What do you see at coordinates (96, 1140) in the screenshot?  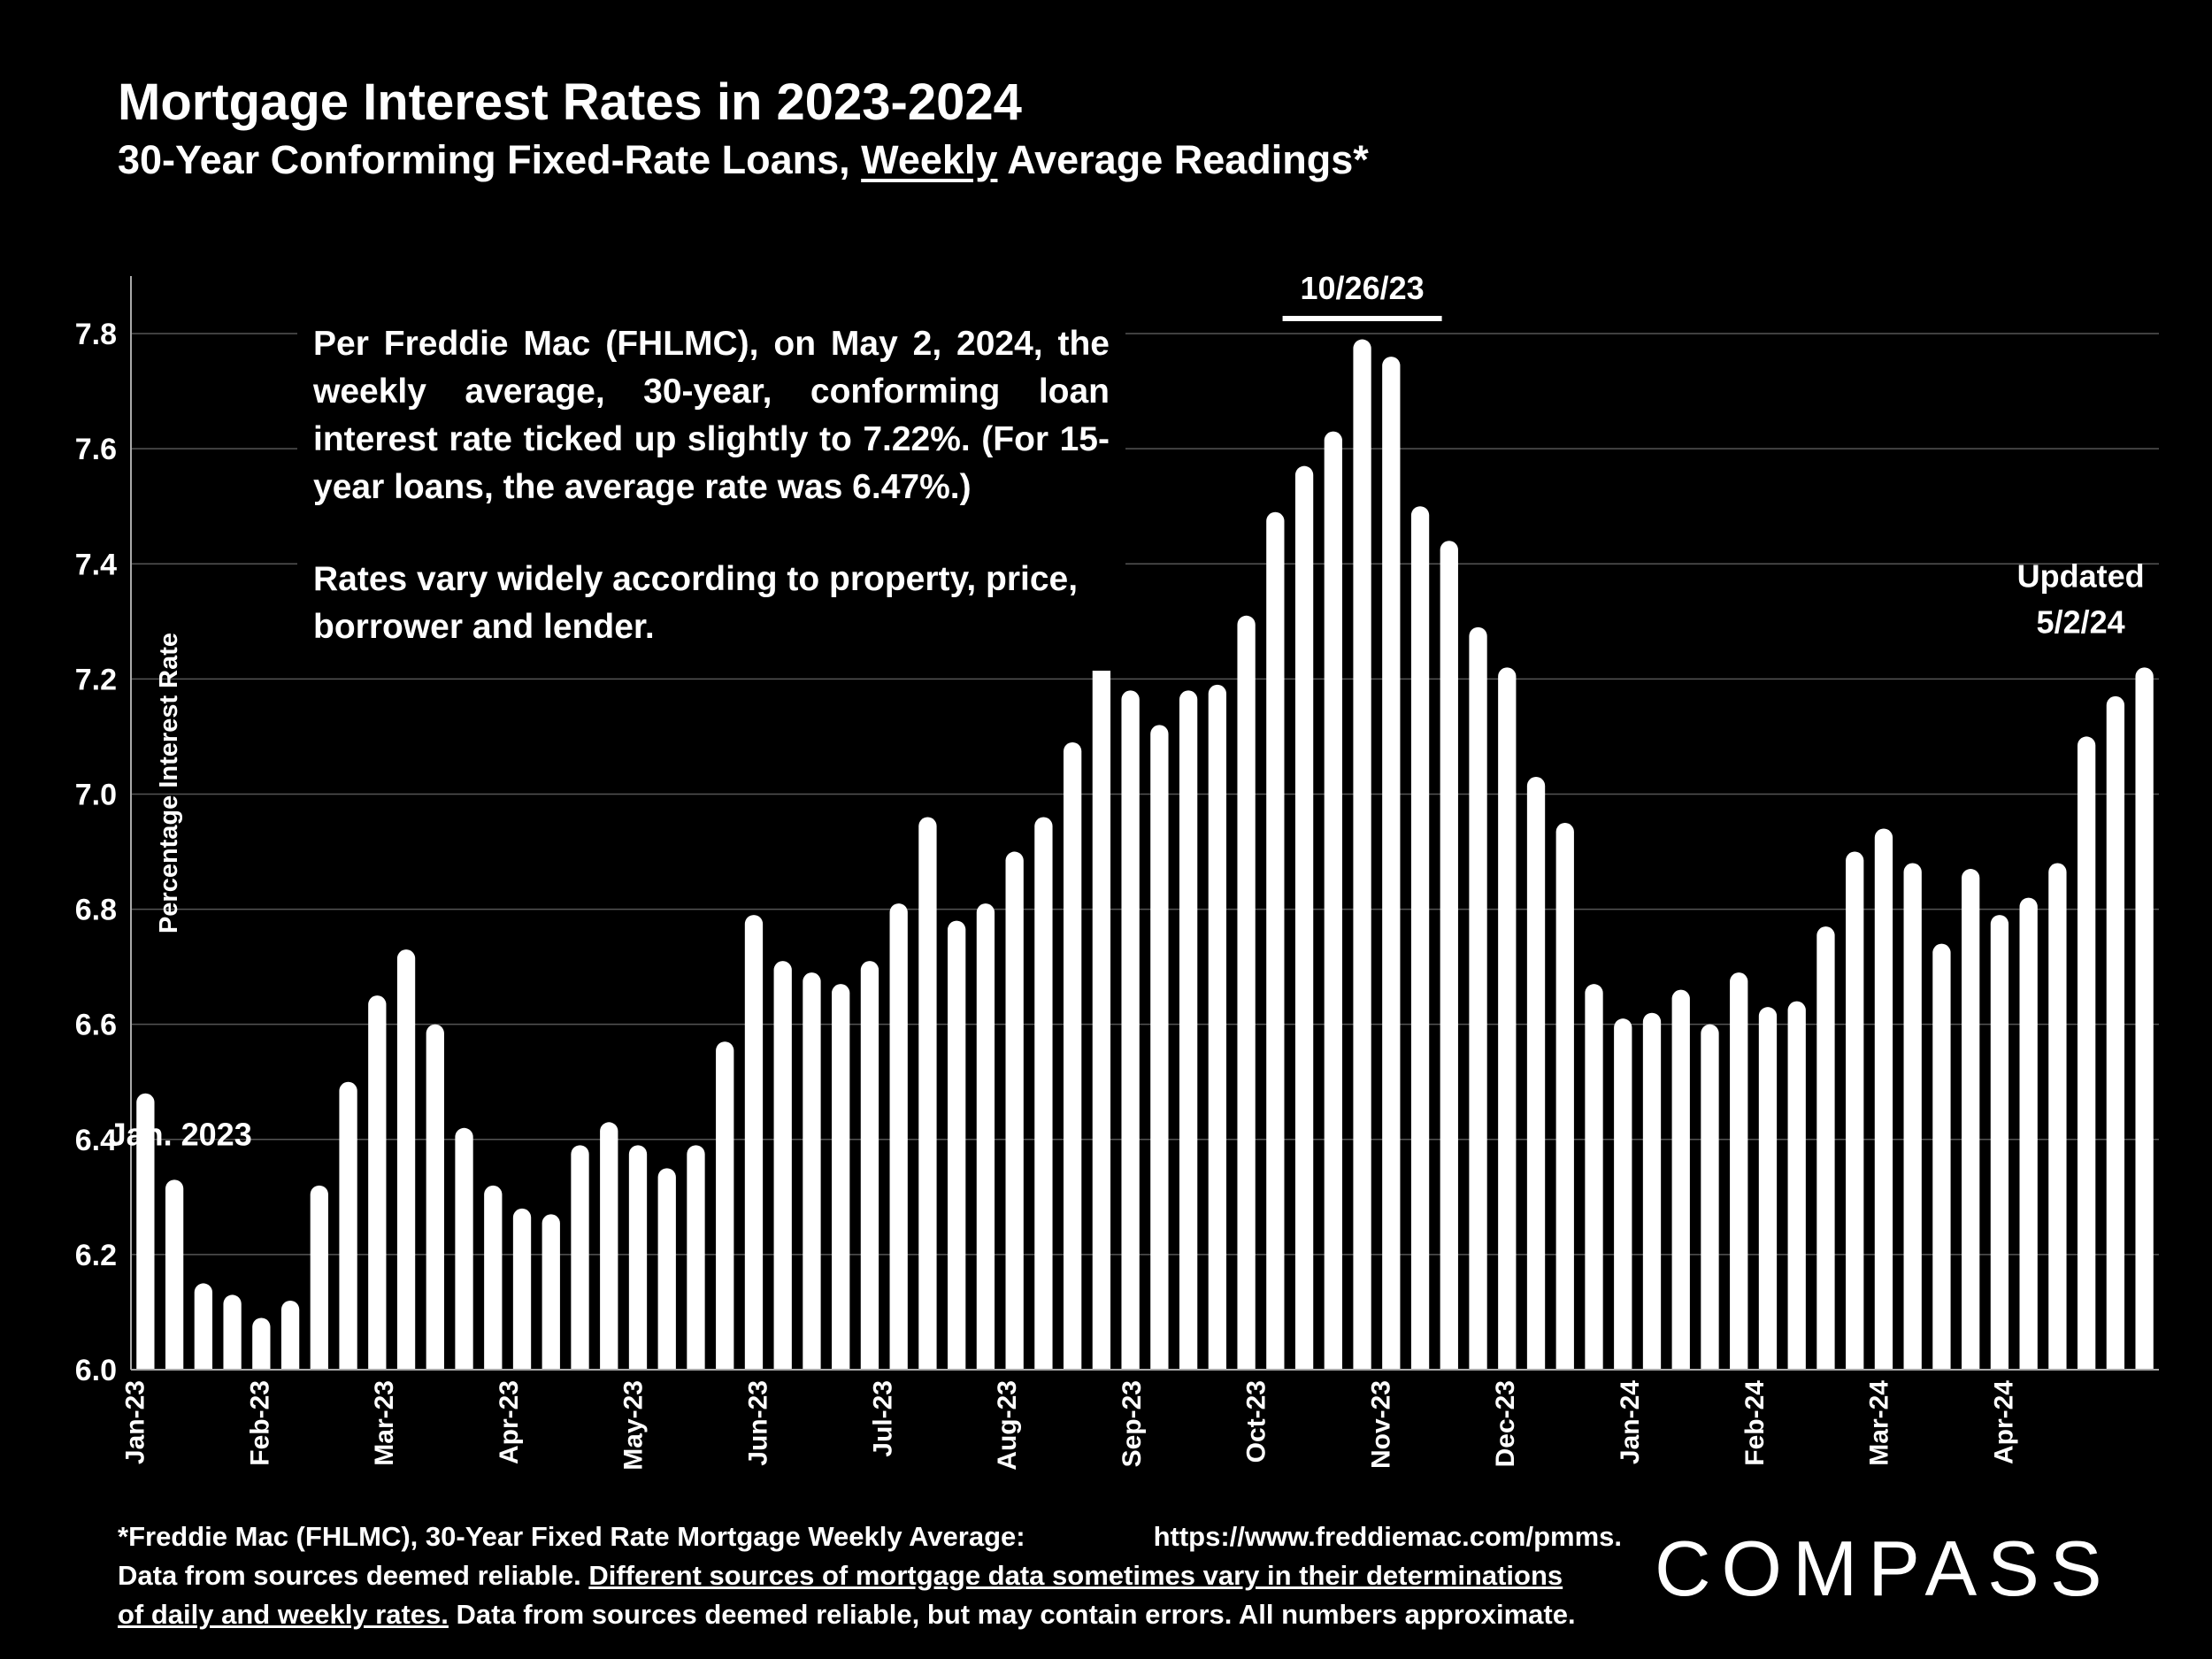 I see `y-tick-label: 6.4` at bounding box center [96, 1140].